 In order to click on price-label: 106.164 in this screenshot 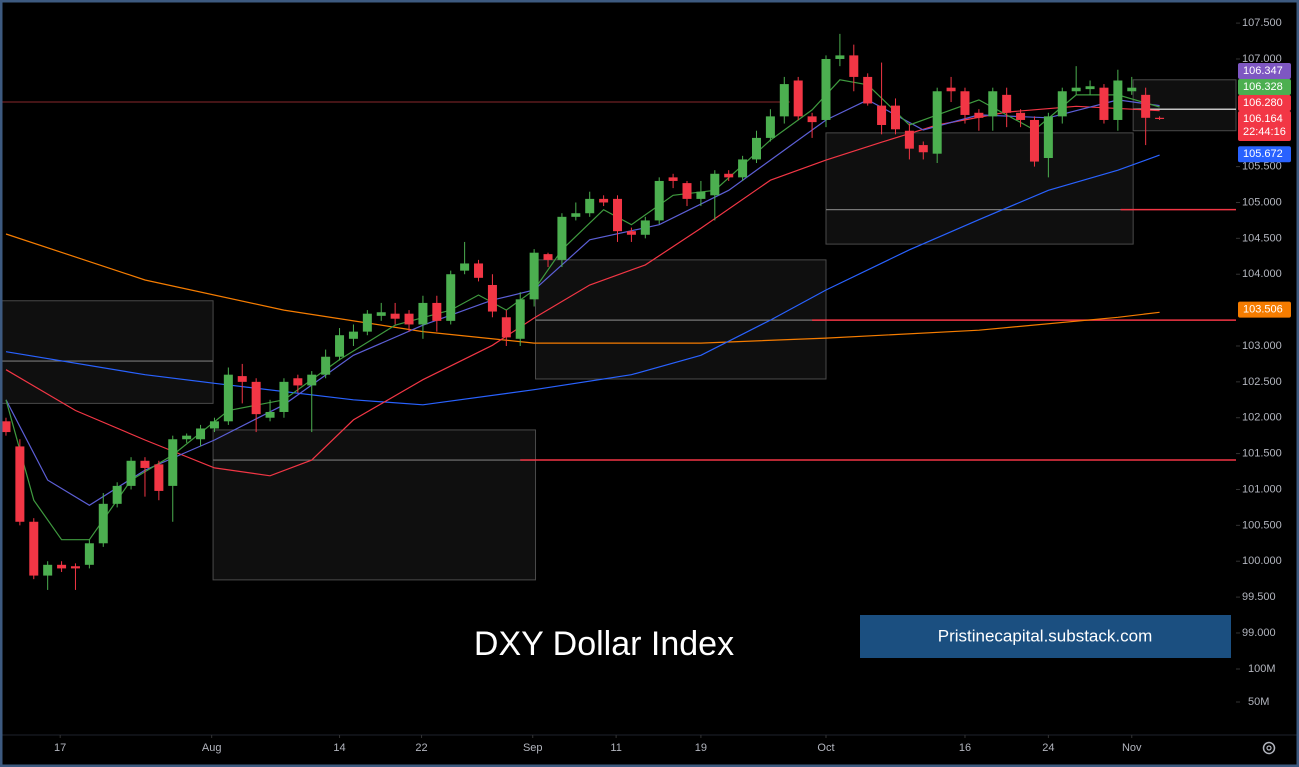, I will do `click(1263, 119)`.